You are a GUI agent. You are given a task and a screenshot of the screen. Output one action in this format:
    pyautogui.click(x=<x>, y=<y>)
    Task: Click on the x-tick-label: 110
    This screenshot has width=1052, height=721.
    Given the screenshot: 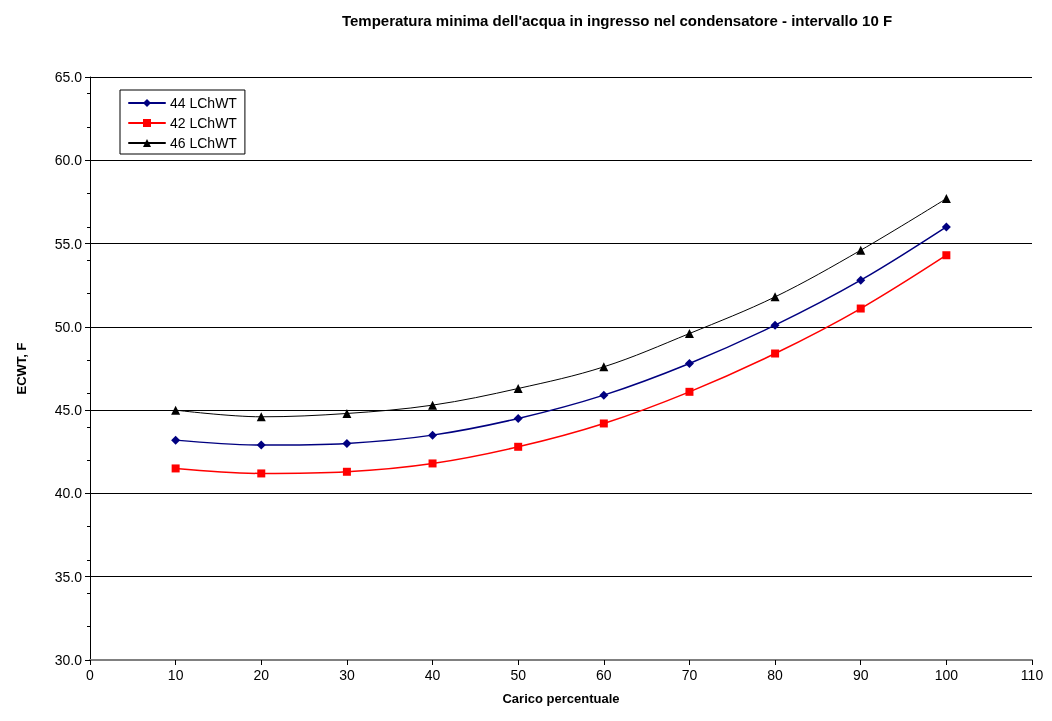 What is the action you would take?
    pyautogui.click(x=1032, y=675)
    